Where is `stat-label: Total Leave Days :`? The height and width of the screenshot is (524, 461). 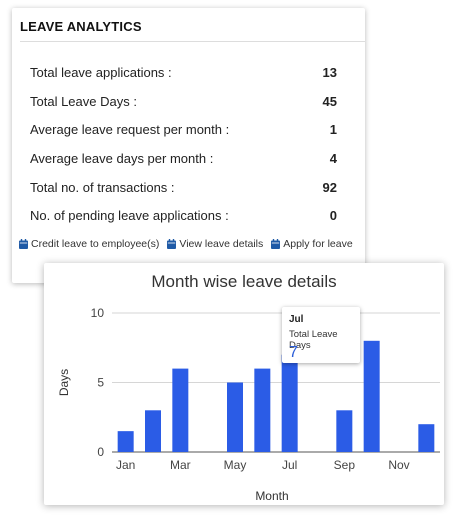
stat-label: Total Leave Days : is located at coordinates (83, 101).